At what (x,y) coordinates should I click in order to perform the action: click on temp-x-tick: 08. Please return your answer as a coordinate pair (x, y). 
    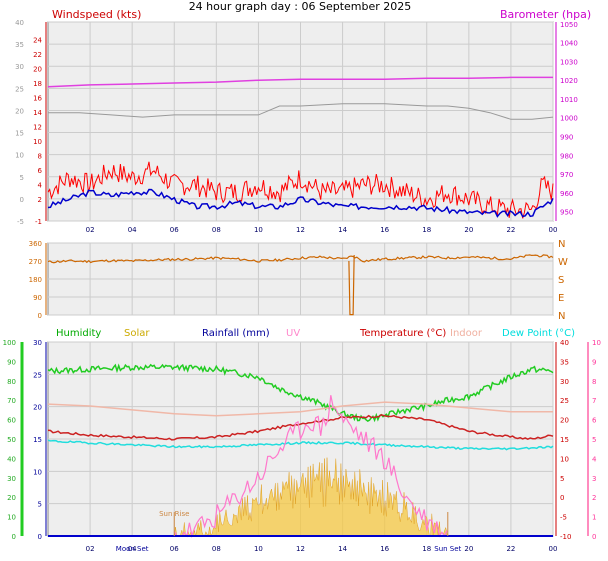
    Looking at the image, I should click on (216, 549).